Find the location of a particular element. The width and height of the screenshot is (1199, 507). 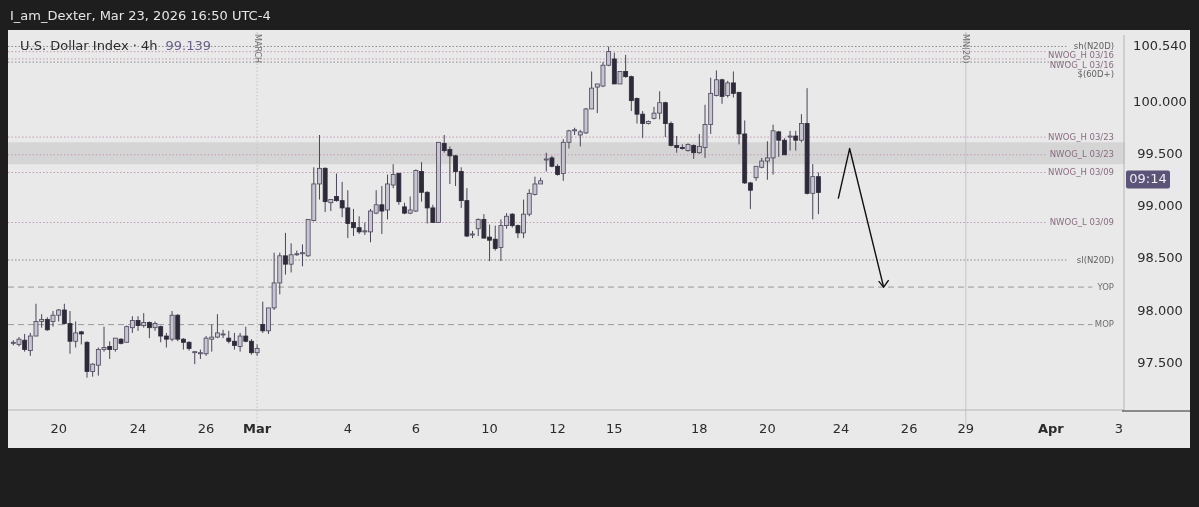

ref-line-label: MARCH is located at coordinates (257, 49).